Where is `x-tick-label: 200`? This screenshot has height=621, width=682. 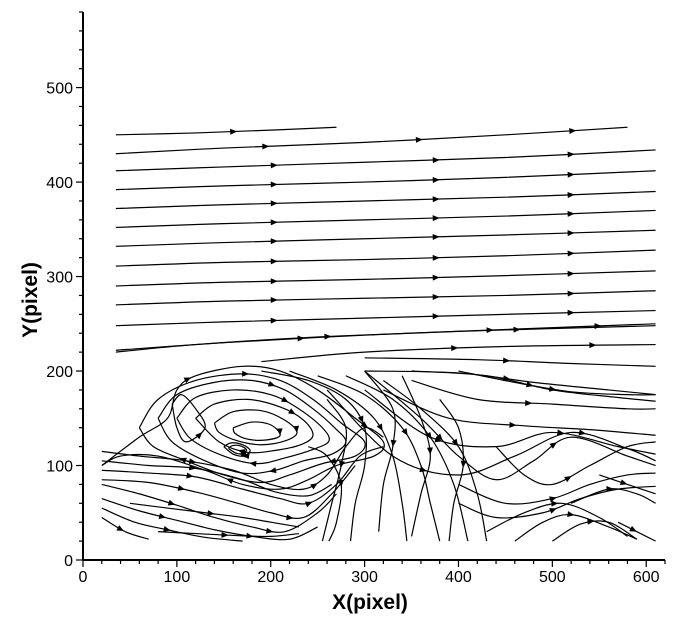
x-tick-label: 200 is located at coordinates (270, 577).